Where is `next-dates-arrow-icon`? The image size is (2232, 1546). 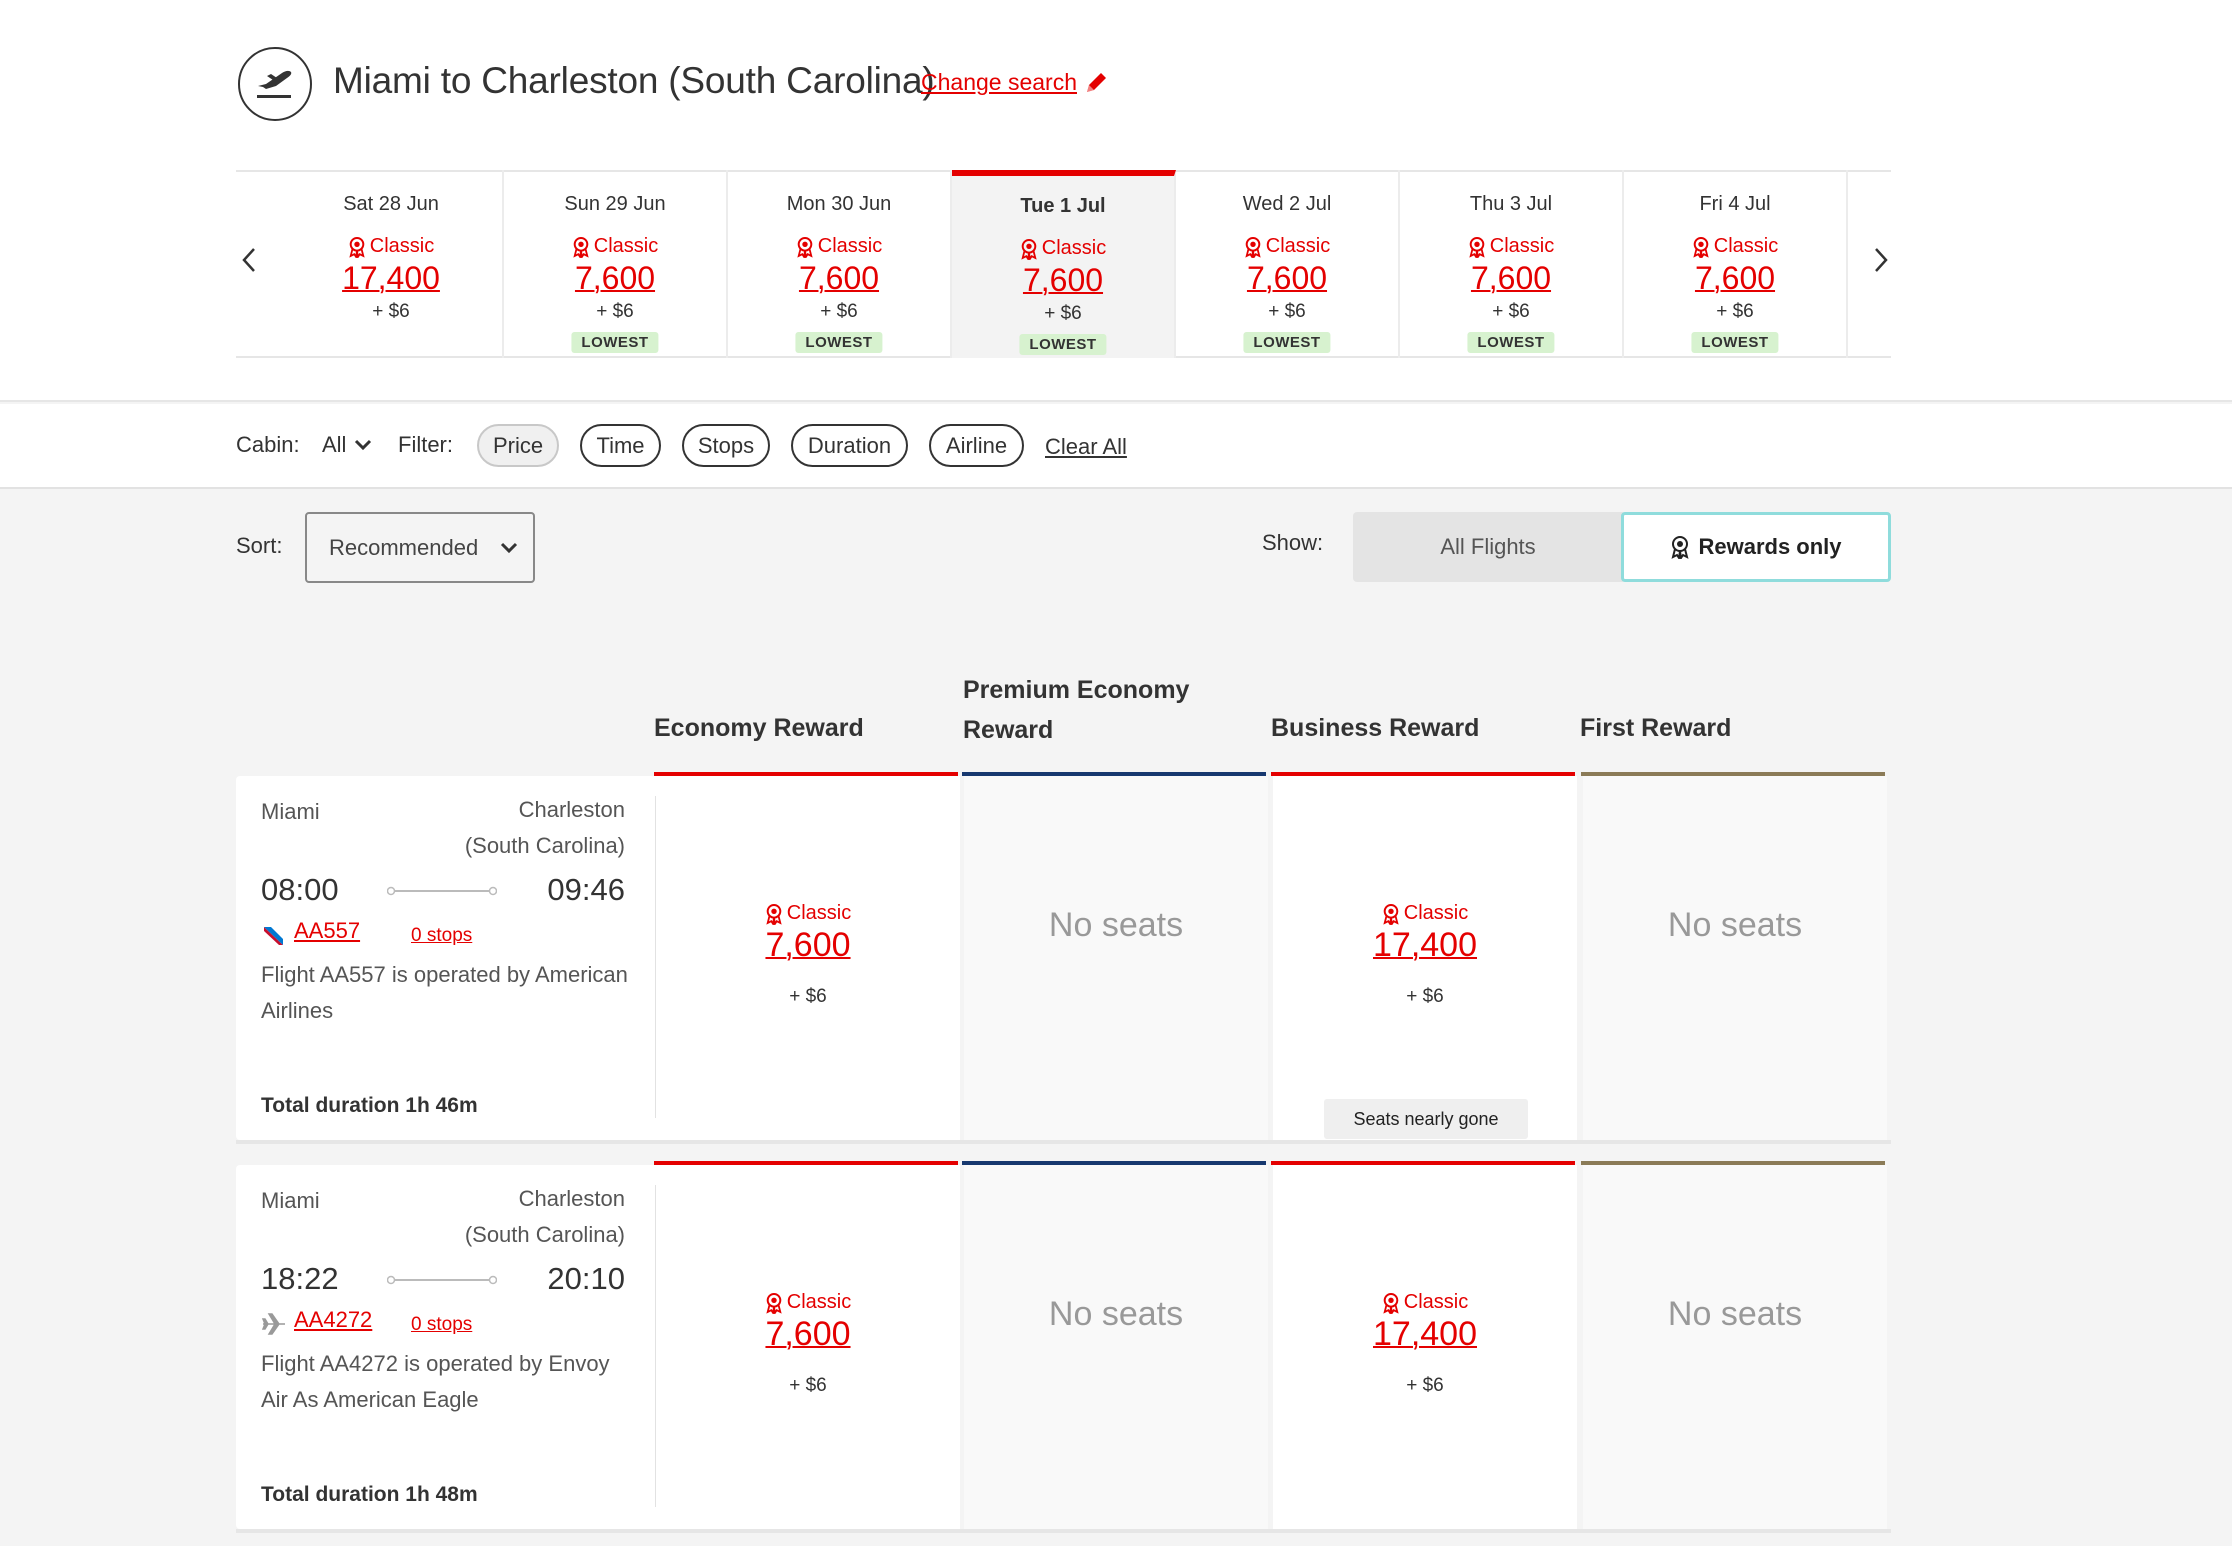
next-dates-arrow-icon is located at coordinates (1881, 260).